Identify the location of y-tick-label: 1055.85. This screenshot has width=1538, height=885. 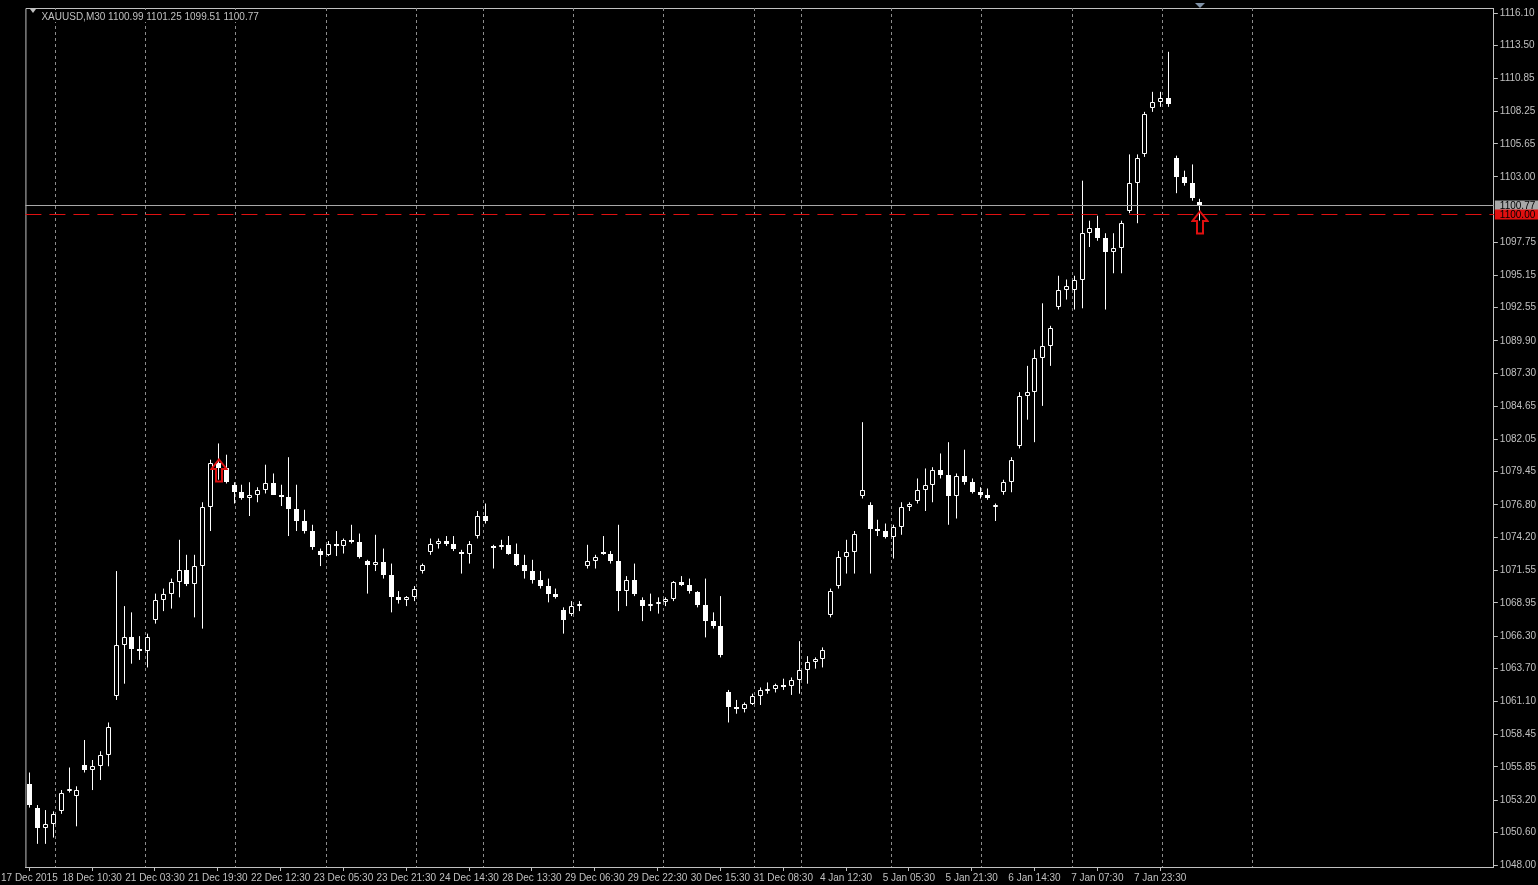
(1518, 766).